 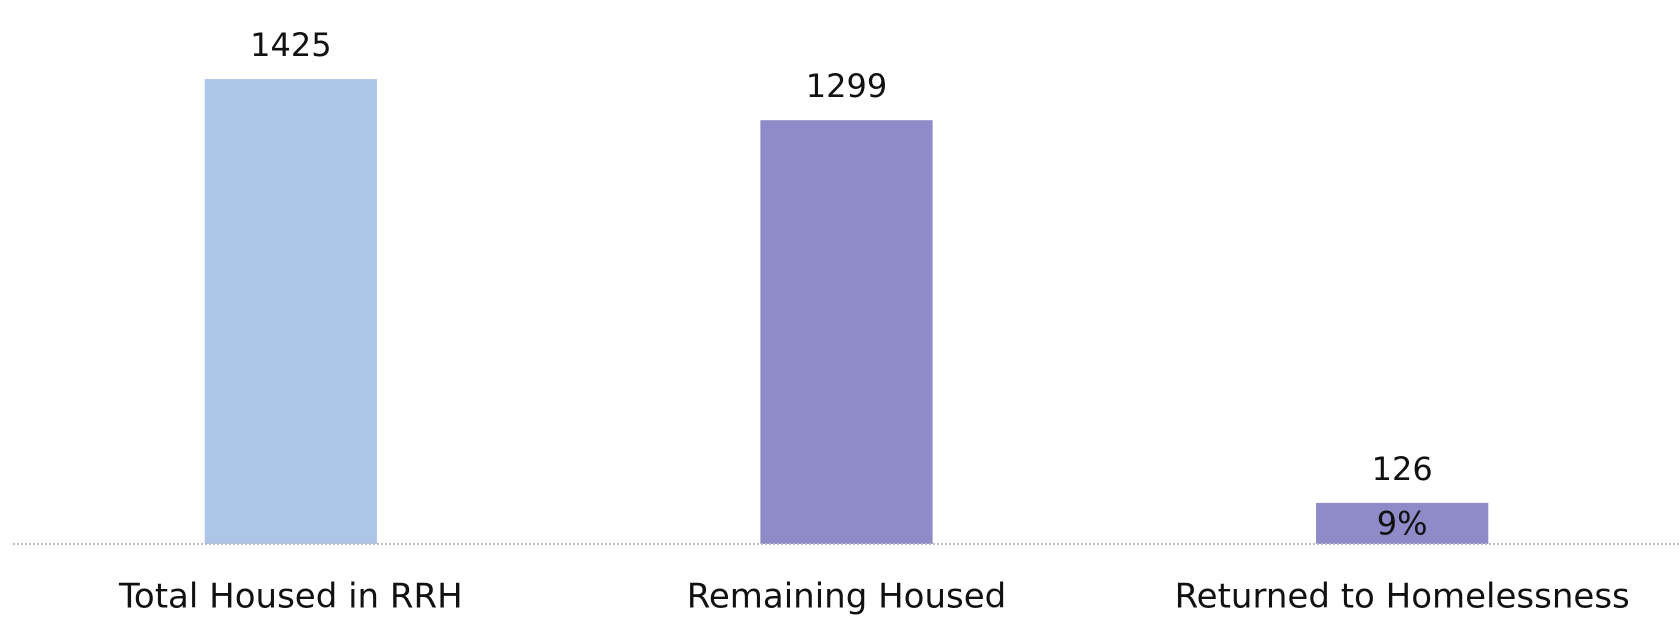 I want to click on x-tick-label: Remaining Housed, so click(x=846, y=597).